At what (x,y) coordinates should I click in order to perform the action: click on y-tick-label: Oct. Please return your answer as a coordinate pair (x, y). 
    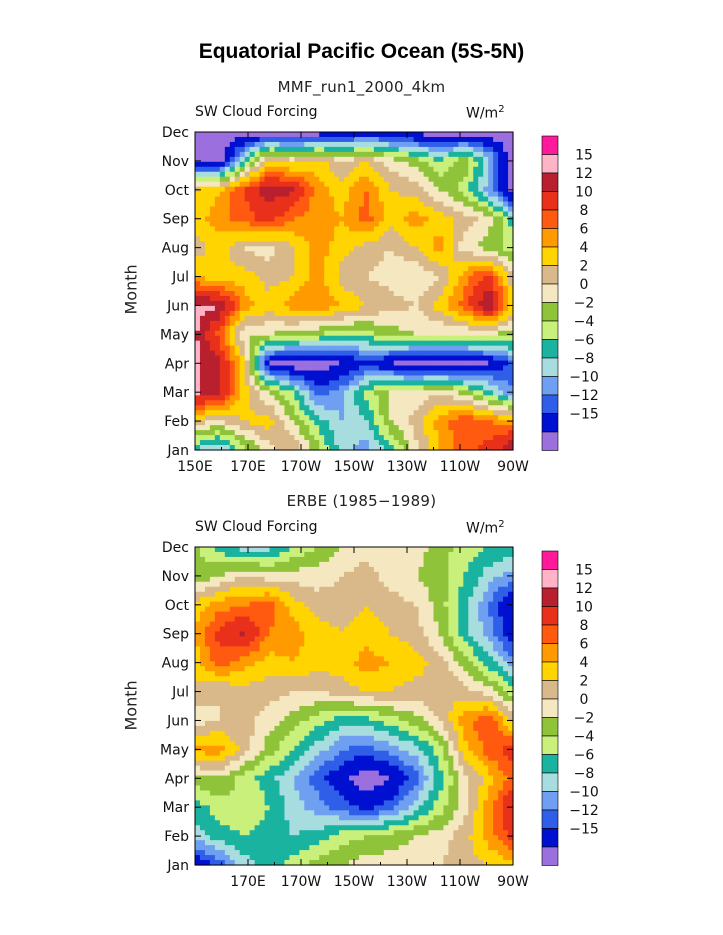
    Looking at the image, I should click on (177, 191).